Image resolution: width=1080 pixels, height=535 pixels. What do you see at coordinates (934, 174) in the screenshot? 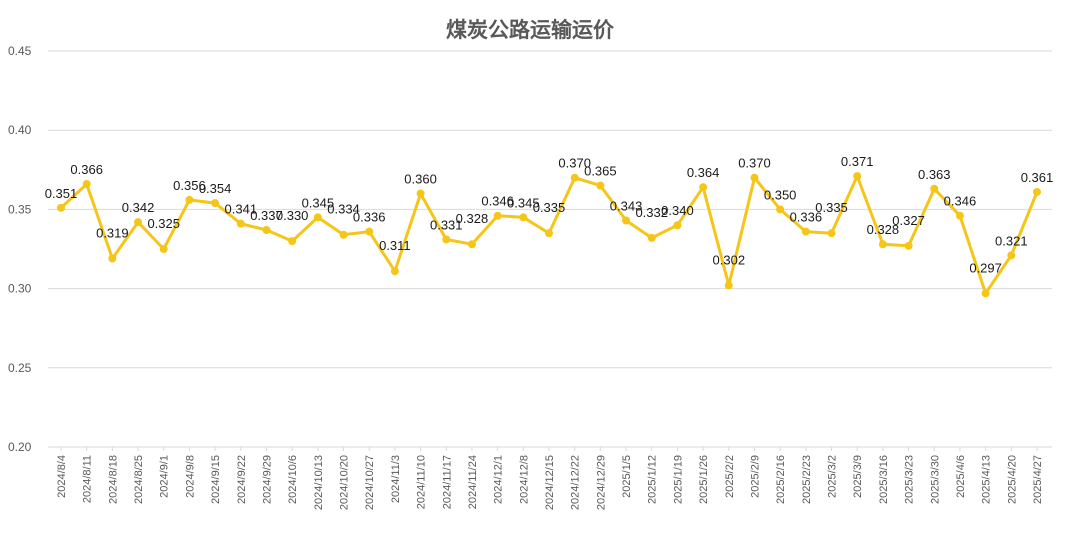
I see `data-label: 0.363` at bounding box center [934, 174].